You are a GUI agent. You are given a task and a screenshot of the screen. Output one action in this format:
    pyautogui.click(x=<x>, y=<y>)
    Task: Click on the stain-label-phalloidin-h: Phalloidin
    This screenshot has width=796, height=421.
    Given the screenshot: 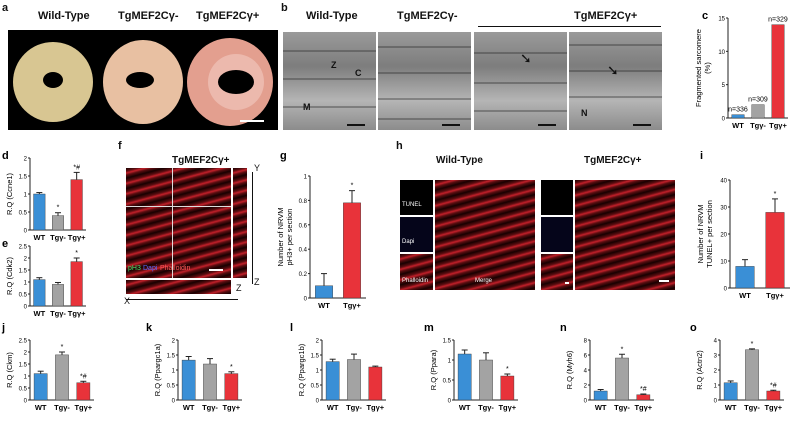 What is the action you would take?
    pyautogui.click(x=415, y=281)
    